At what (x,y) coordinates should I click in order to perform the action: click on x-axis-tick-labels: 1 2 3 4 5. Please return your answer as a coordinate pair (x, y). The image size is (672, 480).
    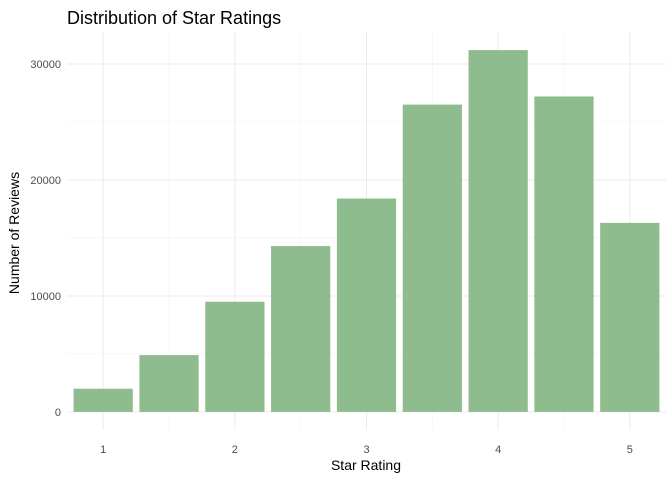
    Looking at the image, I should click on (366, 450).